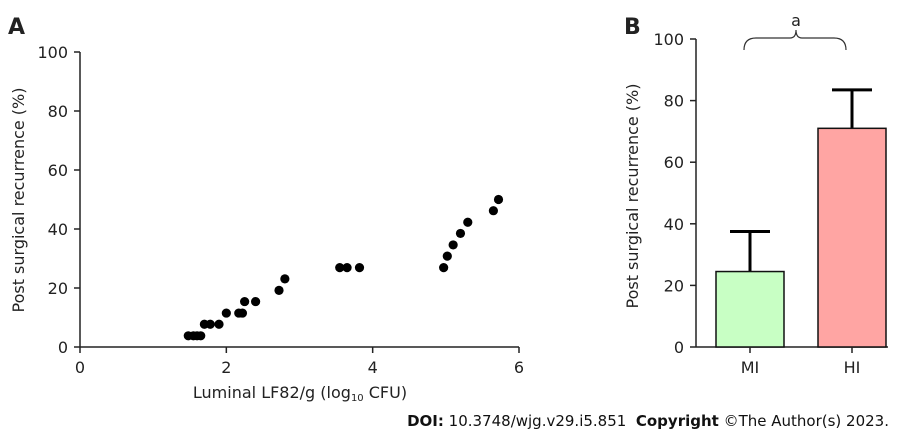  I want to click on panel-b-y-tick-label: 0, so click(679, 347).